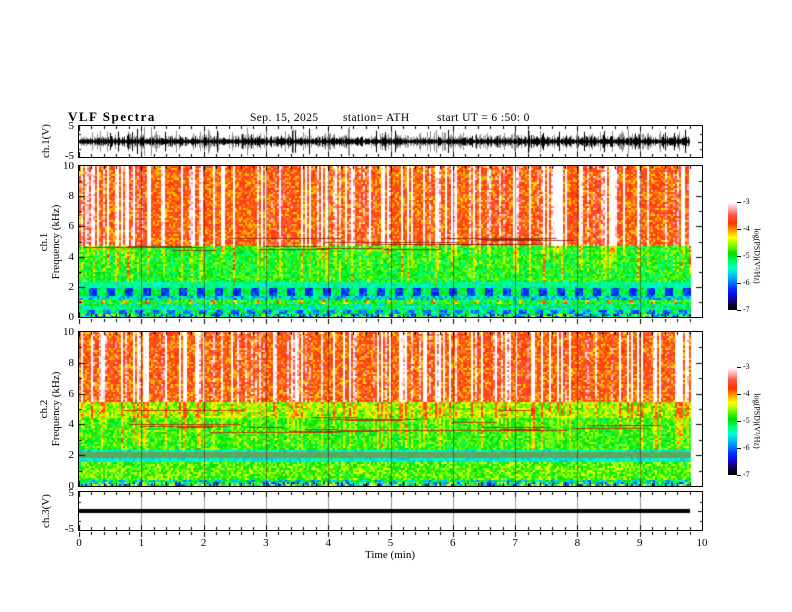 The image size is (792, 612). I want to click on ch3-waveform-canvas, so click(390, 511).